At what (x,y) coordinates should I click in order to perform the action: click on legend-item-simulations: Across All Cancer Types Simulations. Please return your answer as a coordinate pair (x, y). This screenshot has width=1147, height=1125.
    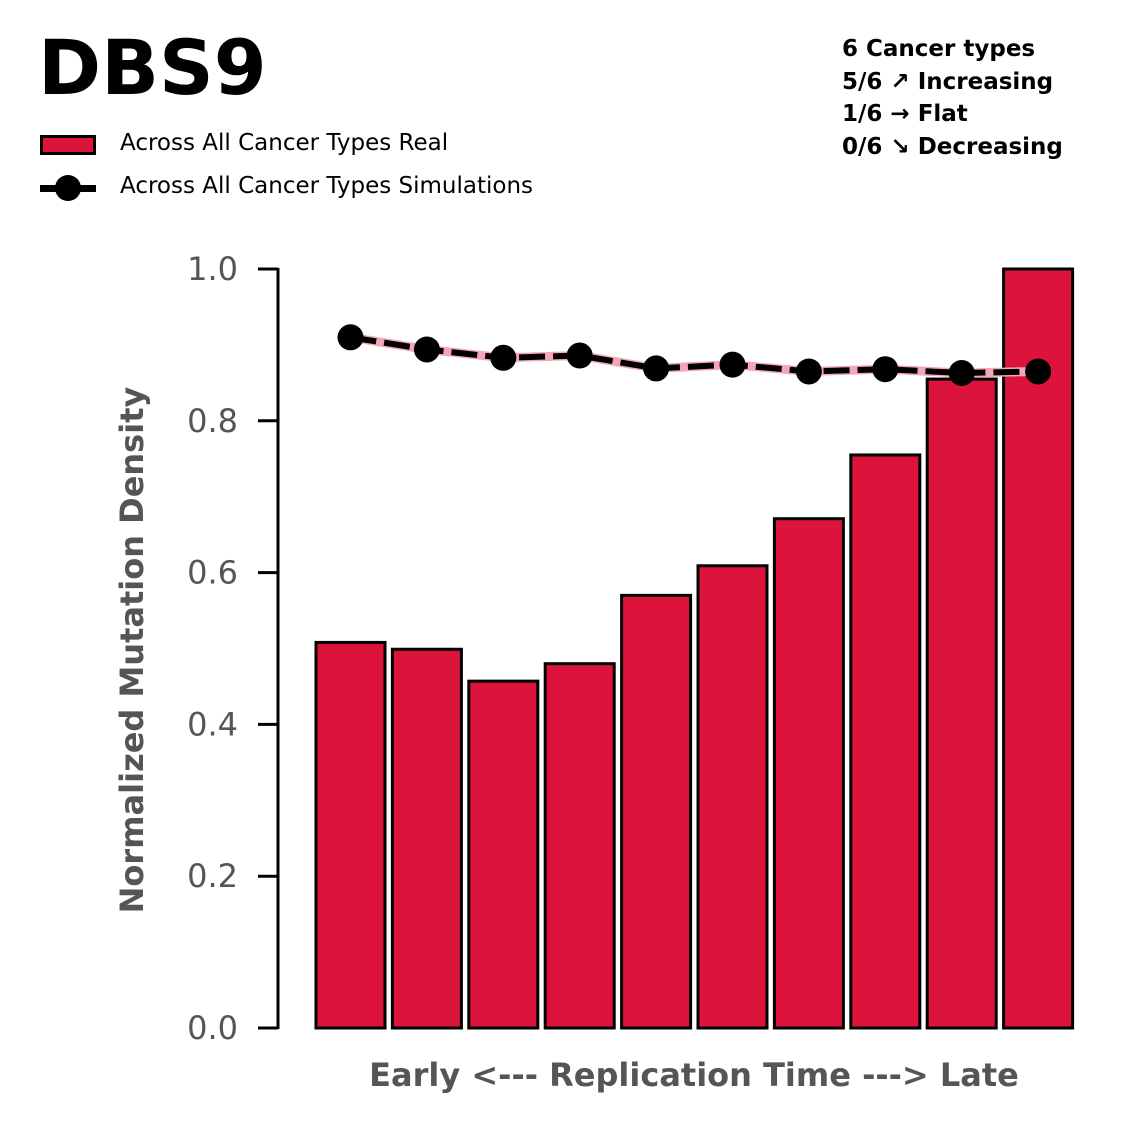
    Looking at the image, I should click on (348, 186).